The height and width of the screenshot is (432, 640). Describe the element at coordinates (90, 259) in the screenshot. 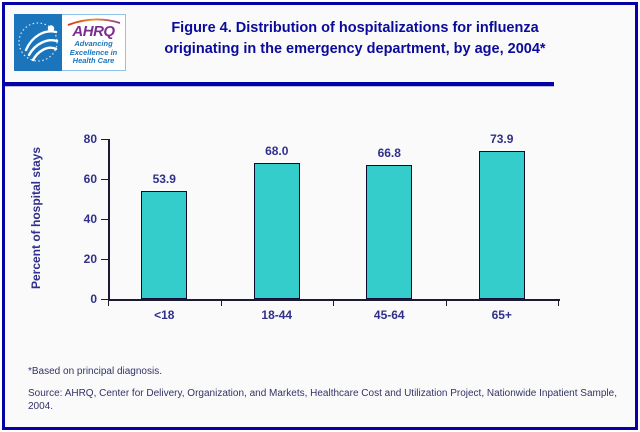

I see `y-tick-label: 20` at that location.